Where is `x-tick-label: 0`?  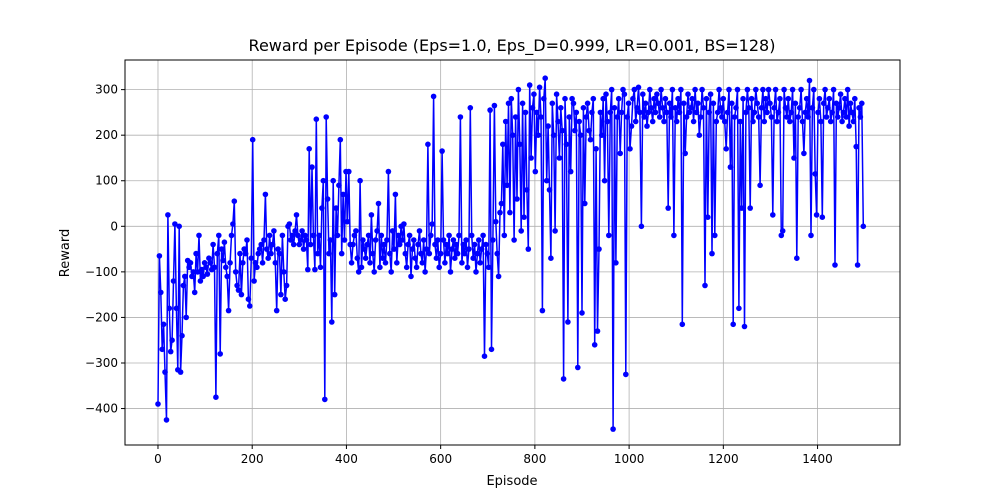 x-tick-label: 0 is located at coordinates (158, 459).